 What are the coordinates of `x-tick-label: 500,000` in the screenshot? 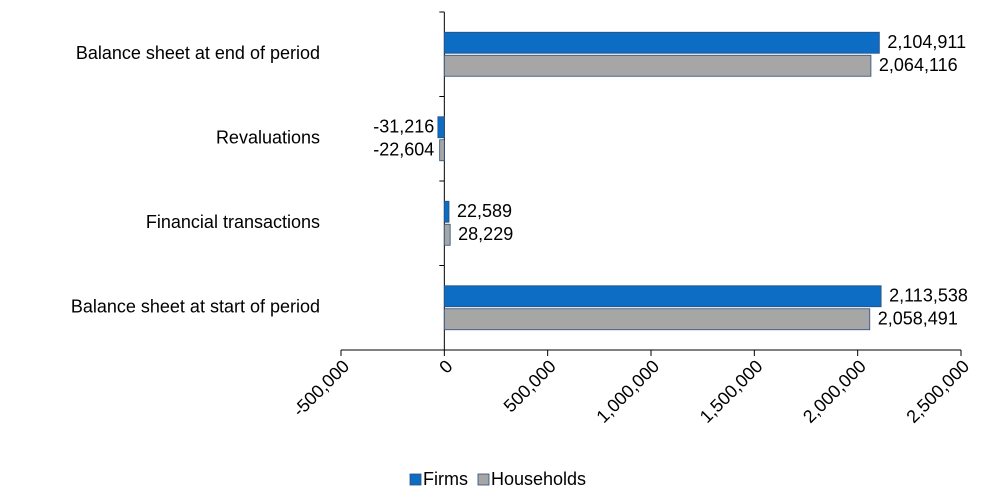 It's located at (530, 386).